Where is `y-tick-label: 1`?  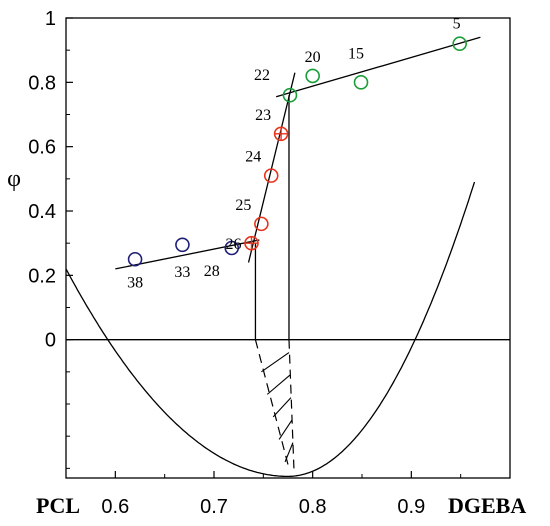 y-tick-label: 1 is located at coordinates (50, 19).